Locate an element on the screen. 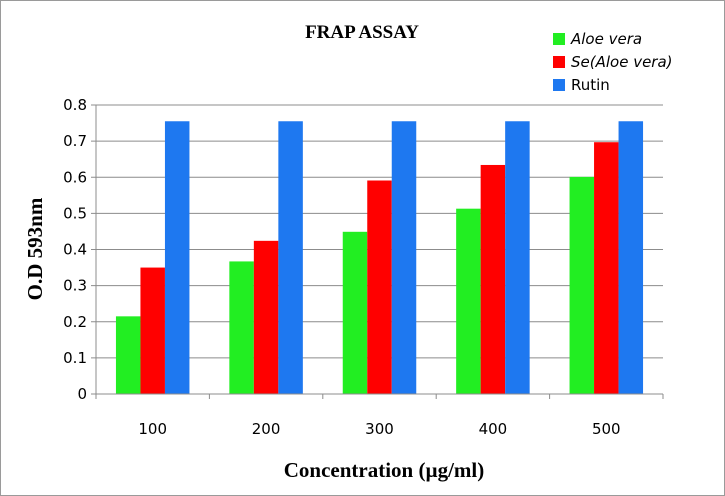 This screenshot has width=725, height=496. y-axis-title: O.D 593nm is located at coordinates (35, 248).